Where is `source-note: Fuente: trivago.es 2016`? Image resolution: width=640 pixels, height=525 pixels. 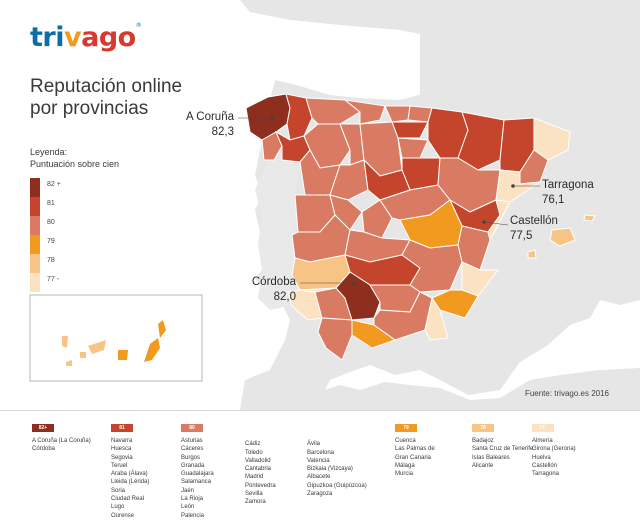
source-note: Fuente: trivago.es 2016 is located at coordinates (566, 393).